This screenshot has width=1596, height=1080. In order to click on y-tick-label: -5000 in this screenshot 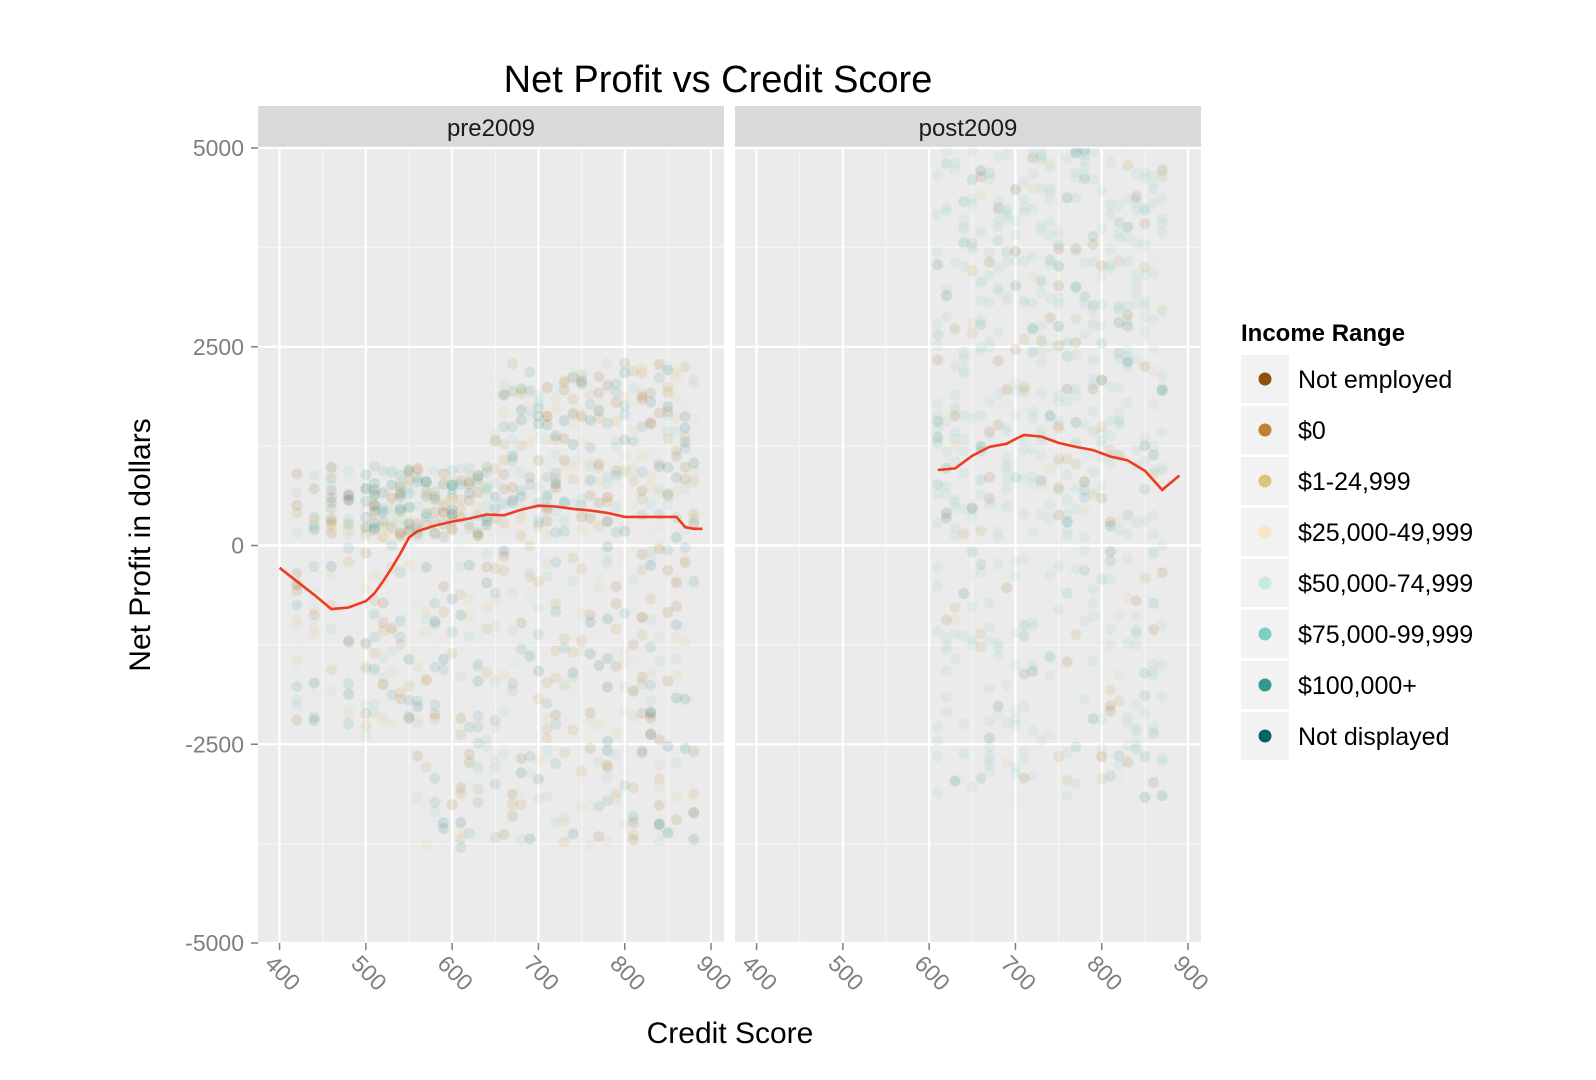, I will do `click(214, 943)`.